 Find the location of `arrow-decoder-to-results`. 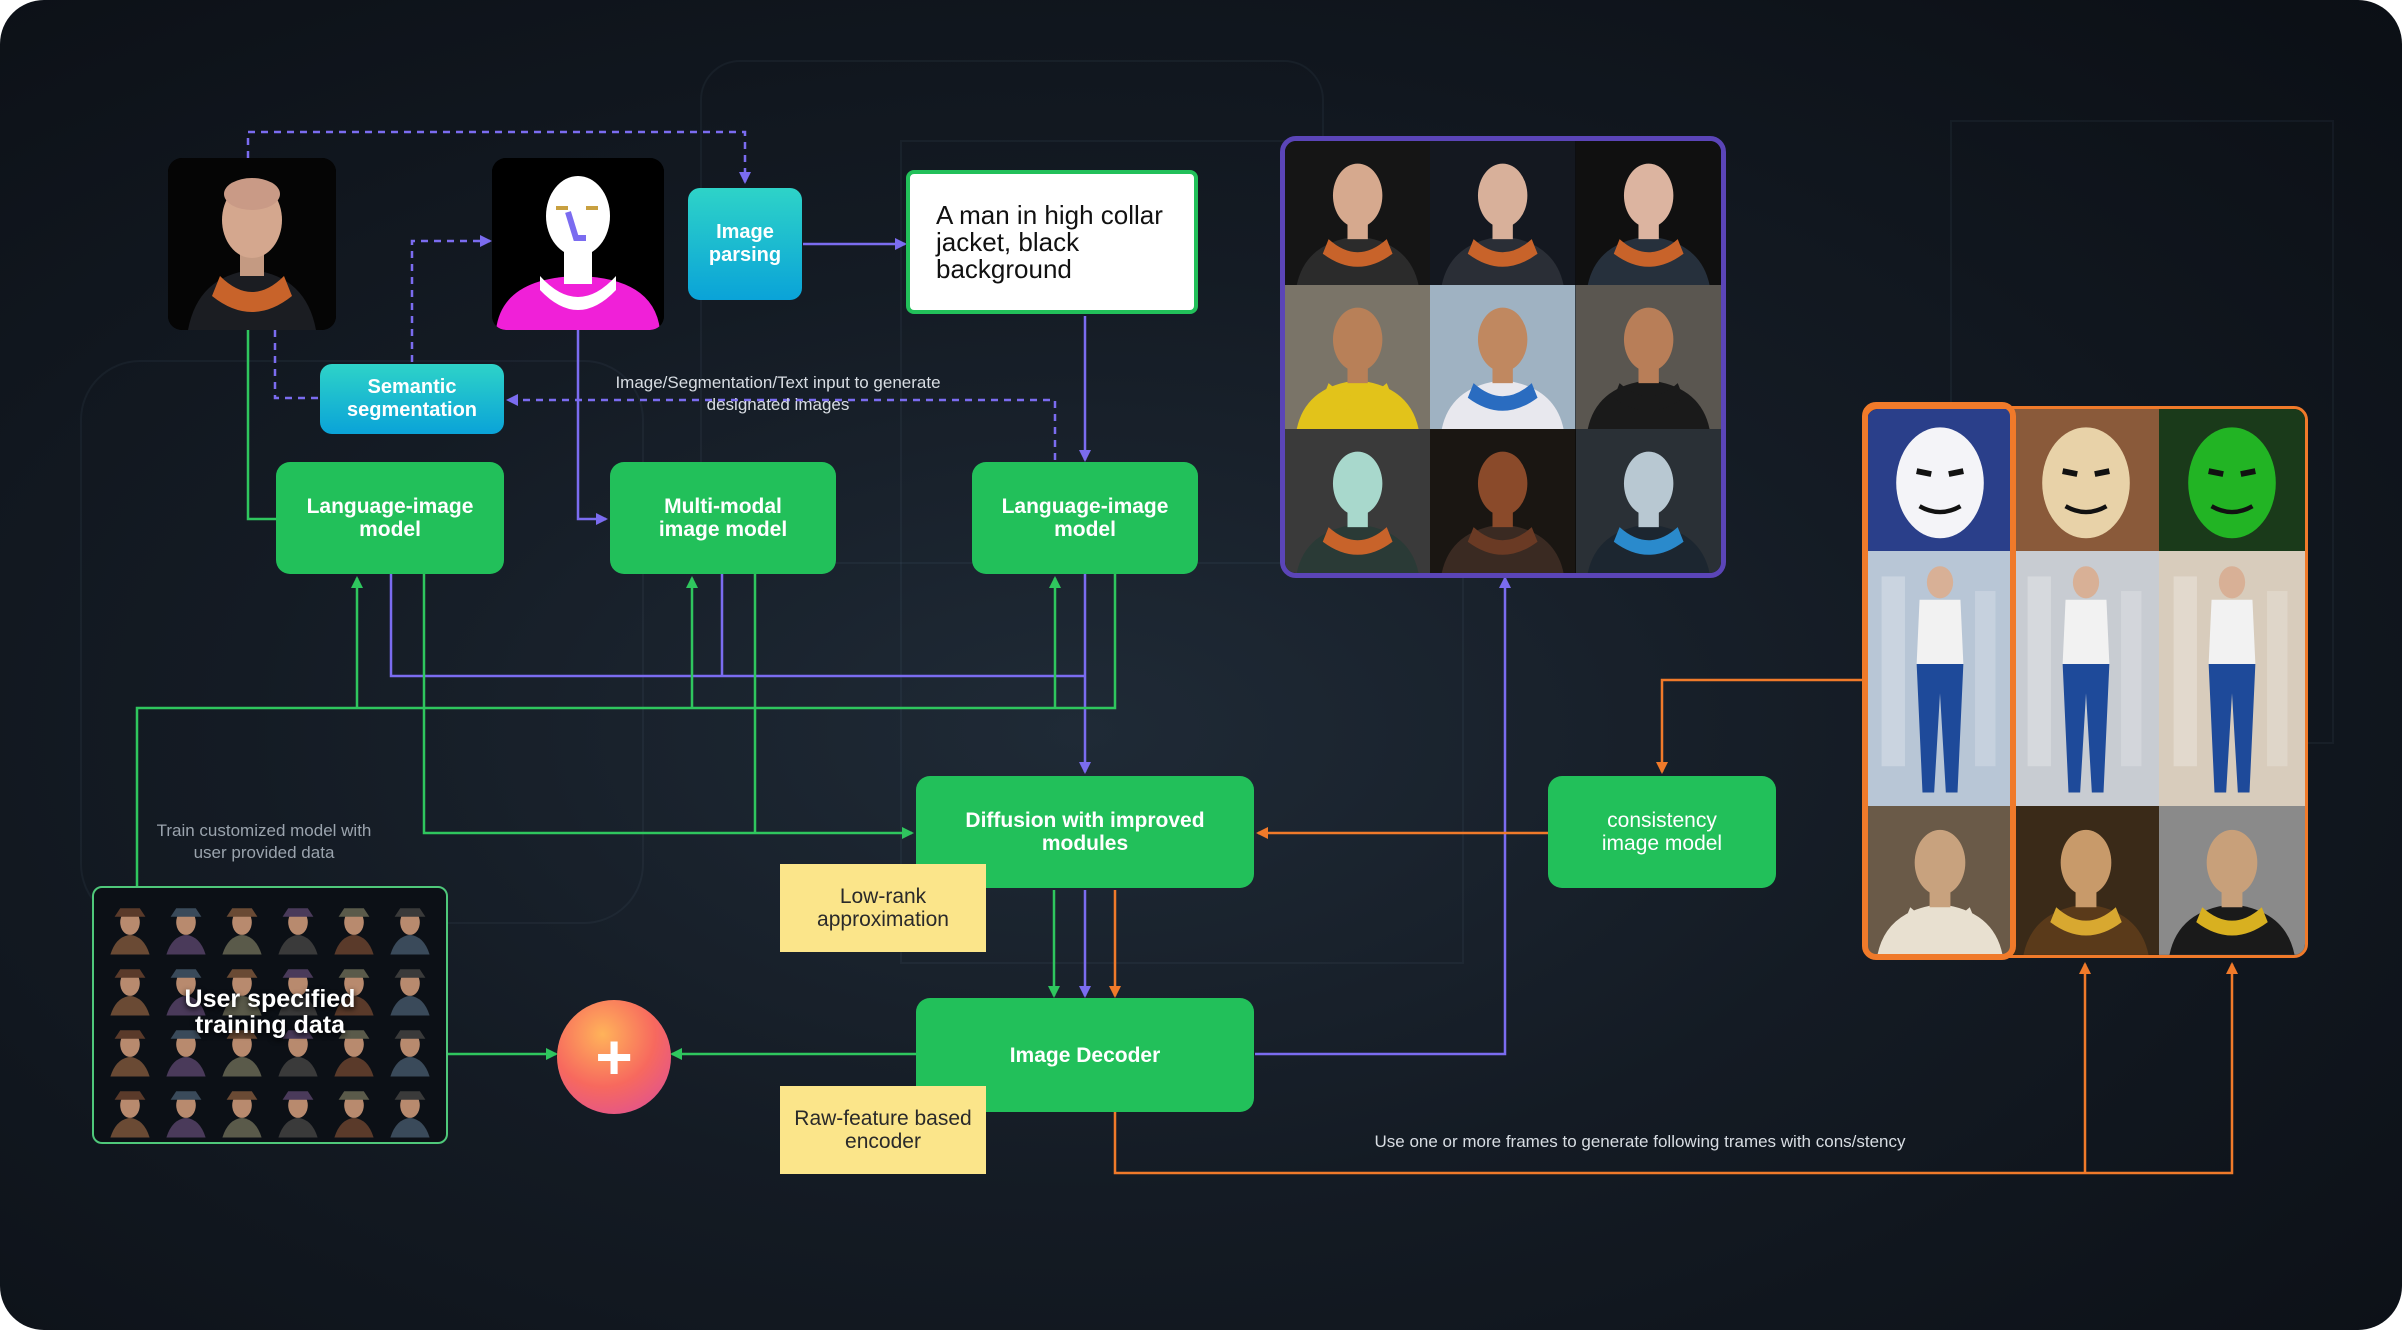

arrow-decoder-to-results is located at coordinates (1383, 816).